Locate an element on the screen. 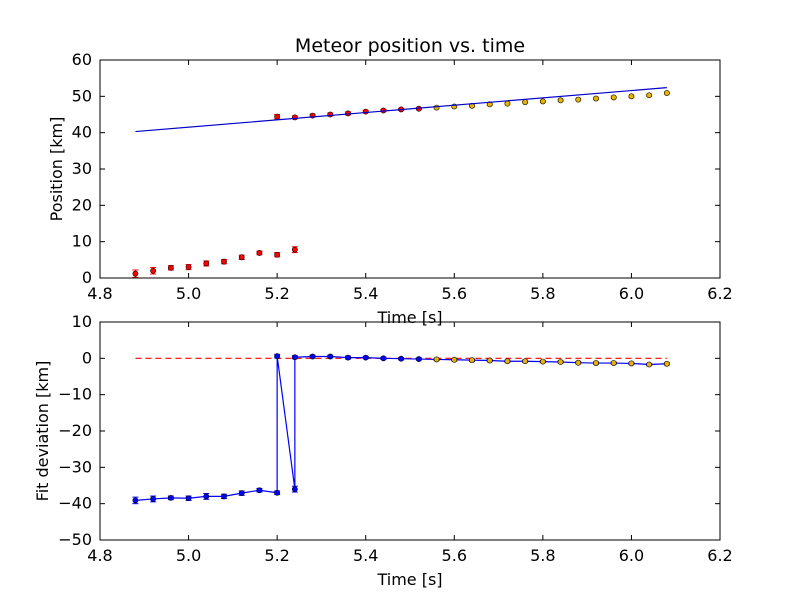 This screenshot has width=800, height=600. deviation-y-axis-label: Fit deviation [km] is located at coordinates (42, 431).